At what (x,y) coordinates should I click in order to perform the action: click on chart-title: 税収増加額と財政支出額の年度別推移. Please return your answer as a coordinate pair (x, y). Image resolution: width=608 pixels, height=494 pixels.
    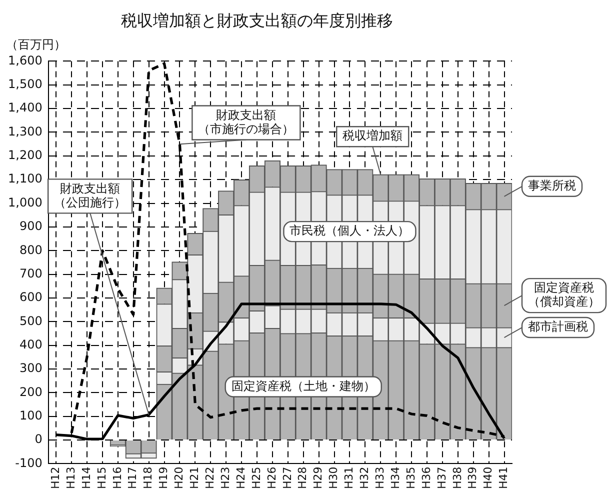
    Looking at the image, I should click on (257, 20).